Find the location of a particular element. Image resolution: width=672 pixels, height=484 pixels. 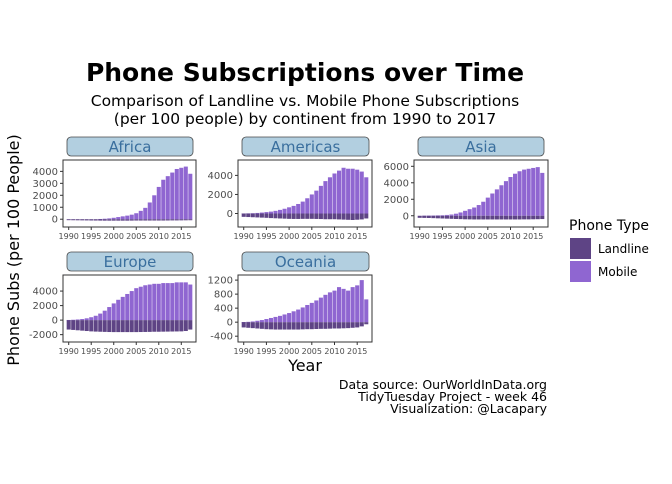

bar-europe-mobile-1994 is located at coordinates (86, 319).